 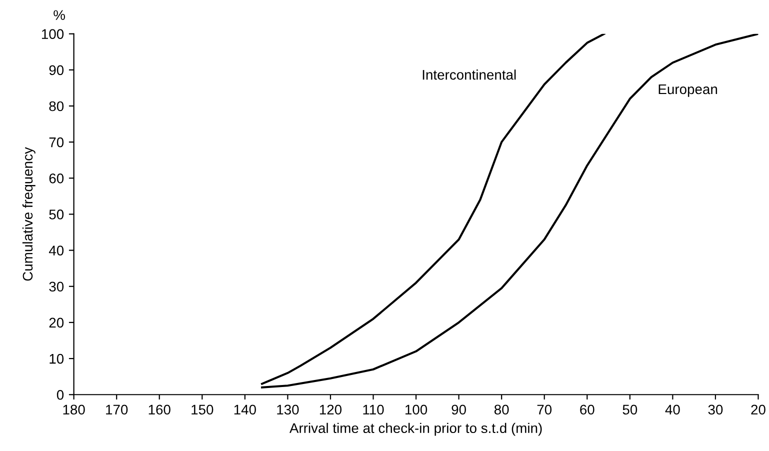 I want to click on y-axis-title: Cumulative frequency, so click(x=29, y=214).